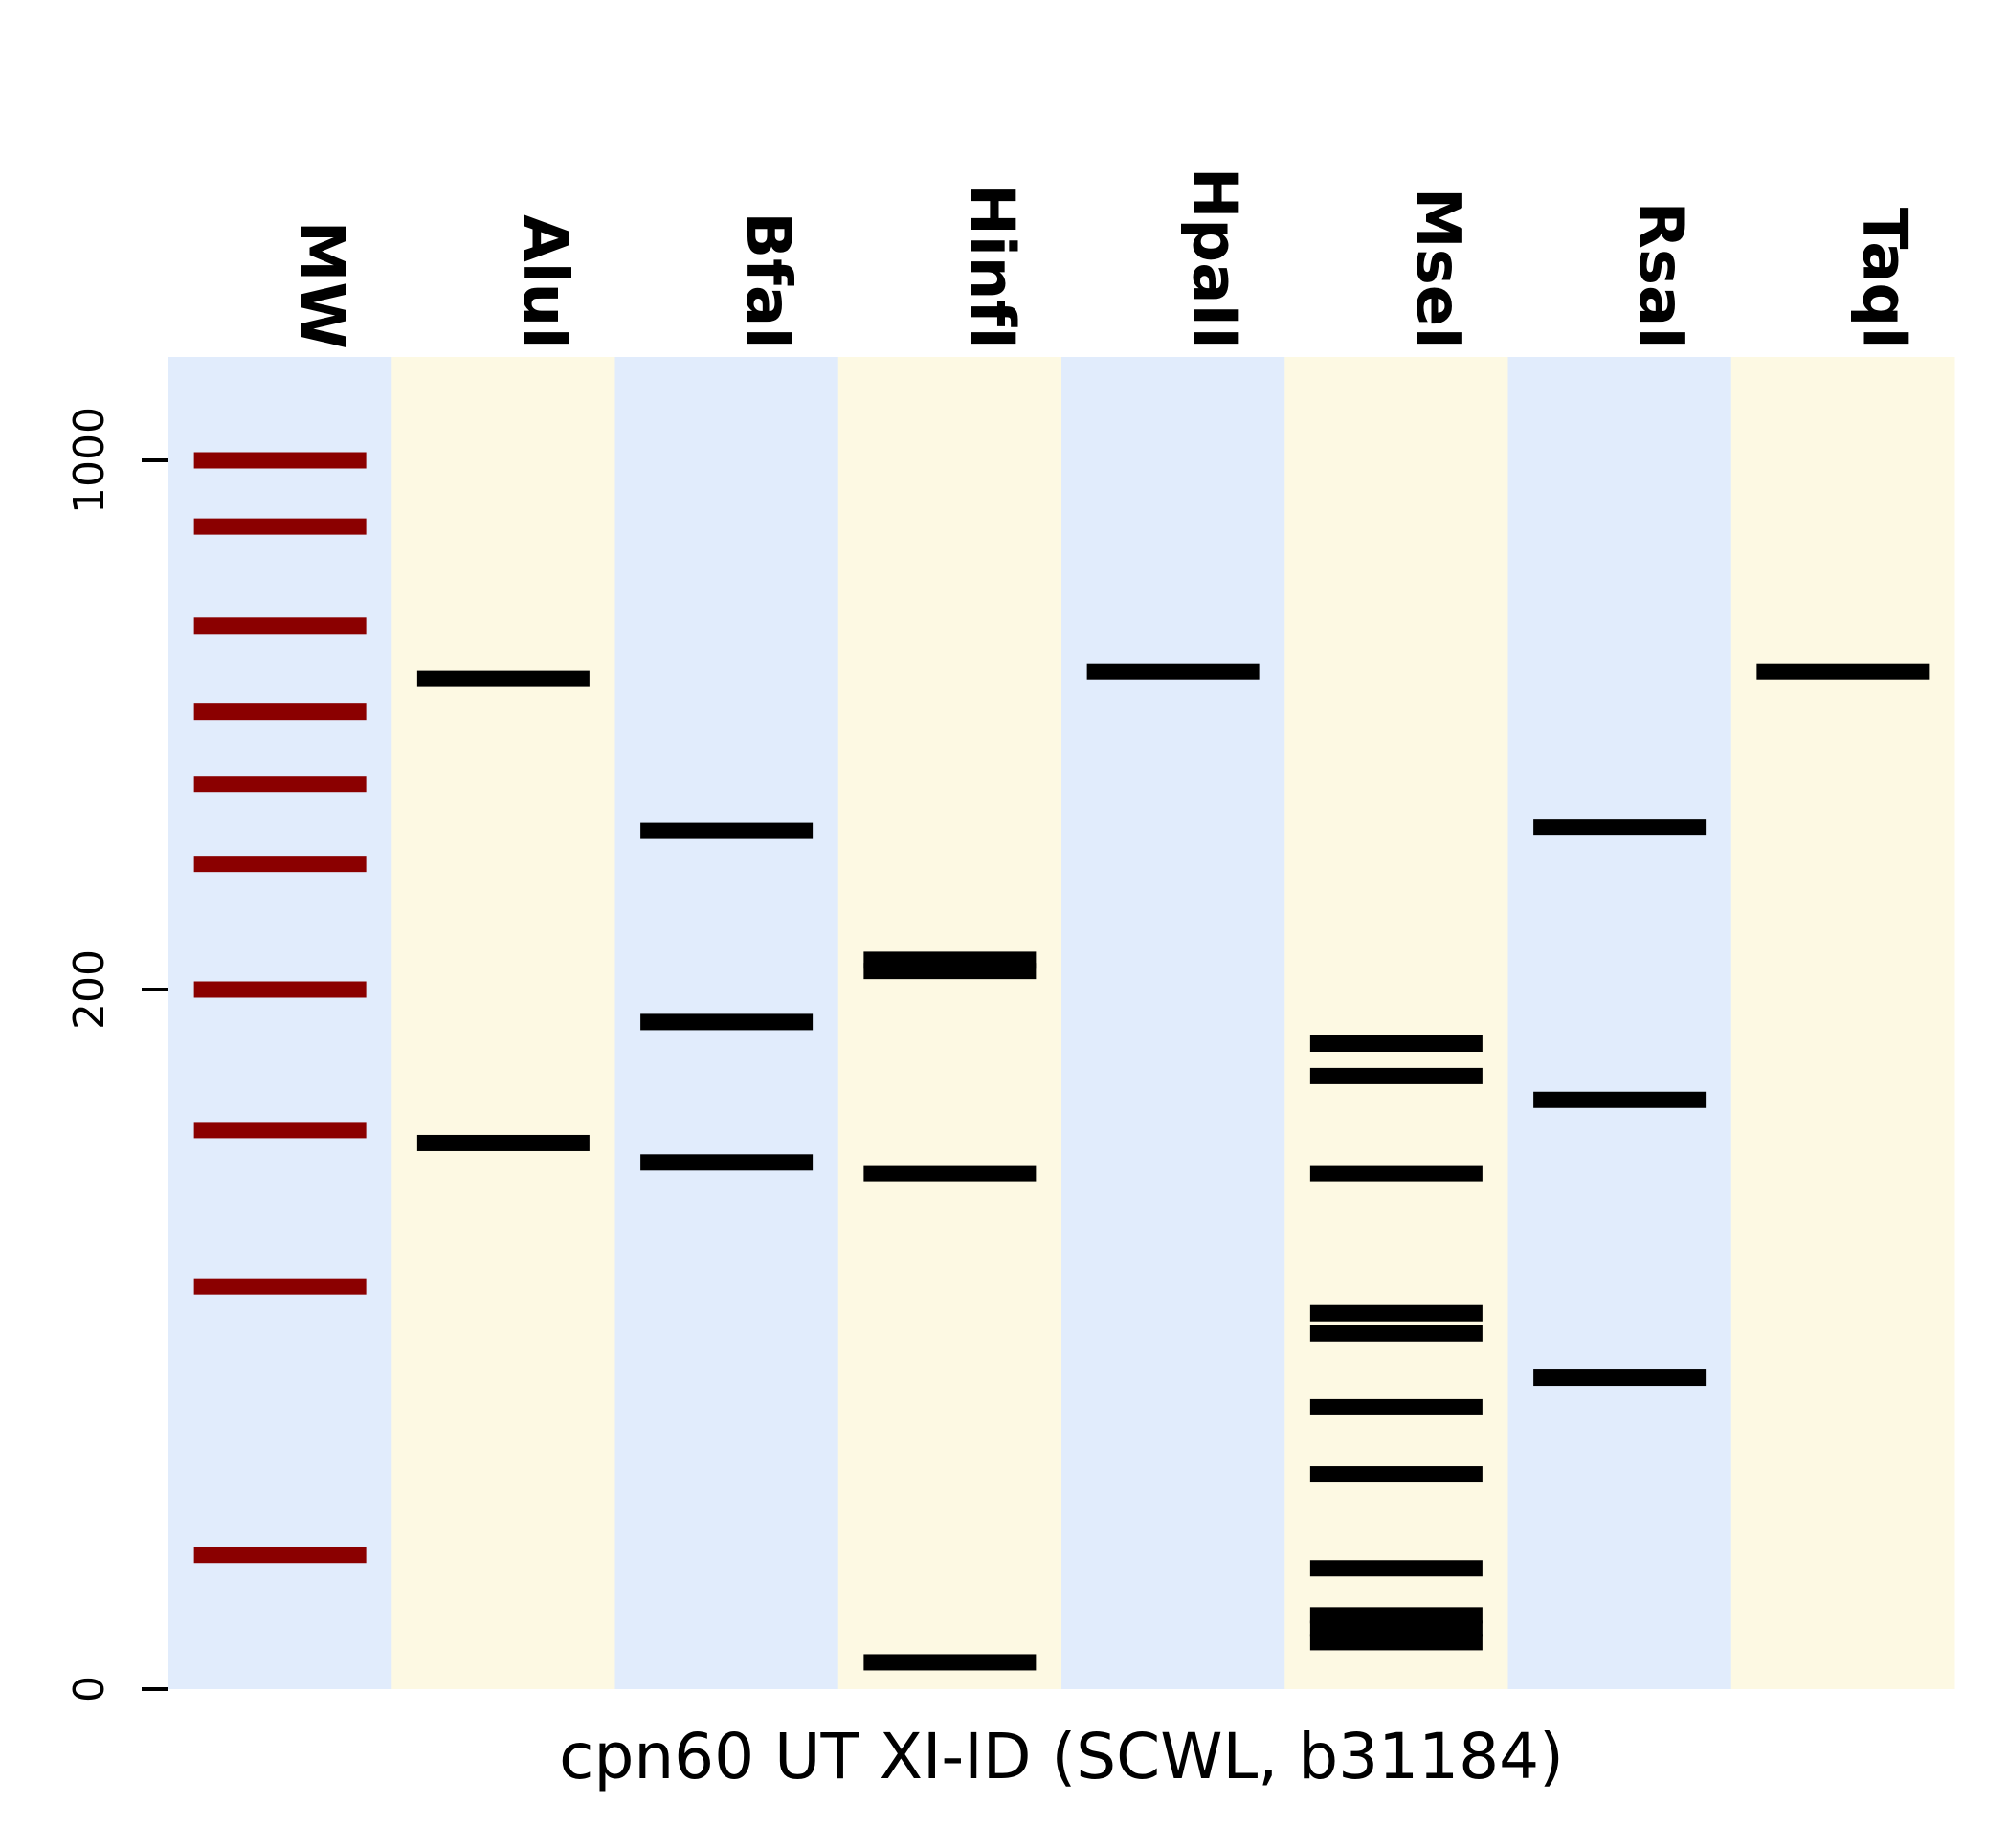  Describe the element at coordinates (280, 1023) in the screenshot. I see `lane-MW-background` at that location.